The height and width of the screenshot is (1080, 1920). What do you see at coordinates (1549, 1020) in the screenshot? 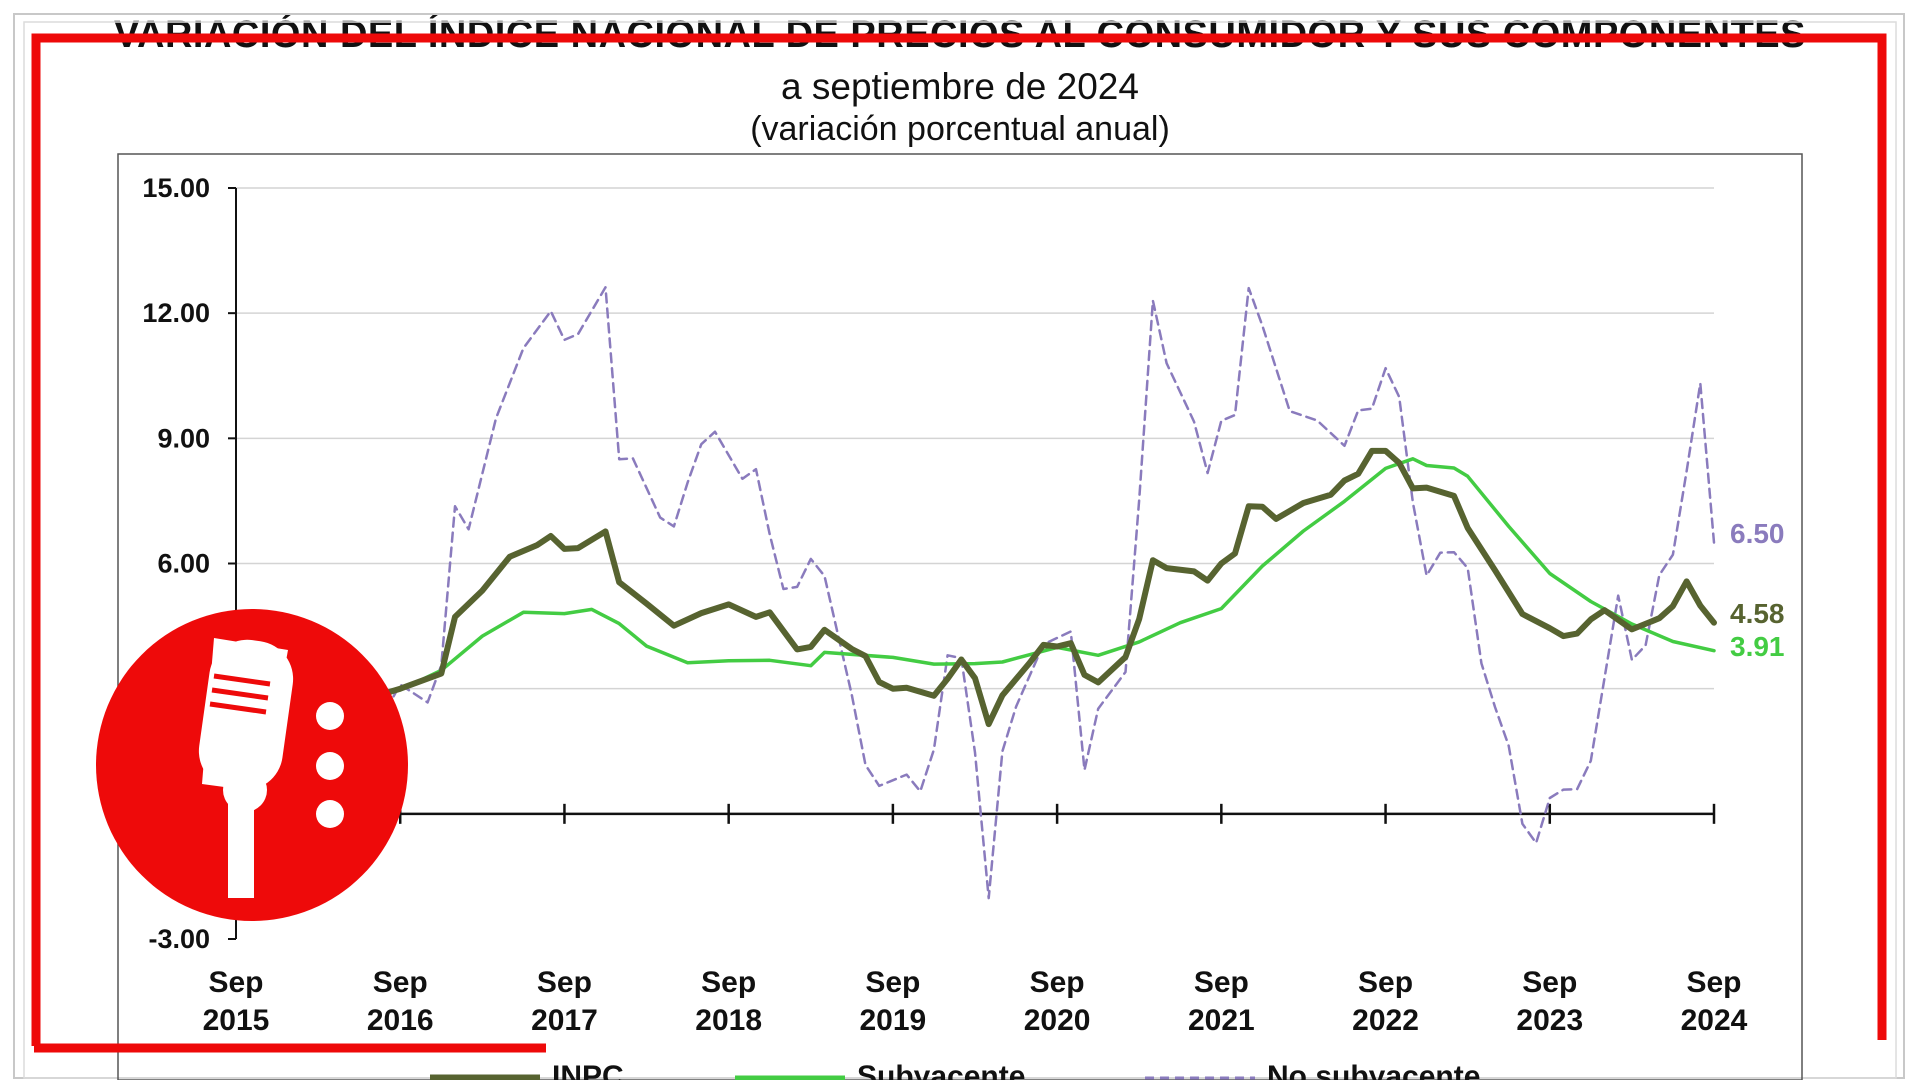
I see `x-tick-label-year: 2023` at bounding box center [1549, 1020].